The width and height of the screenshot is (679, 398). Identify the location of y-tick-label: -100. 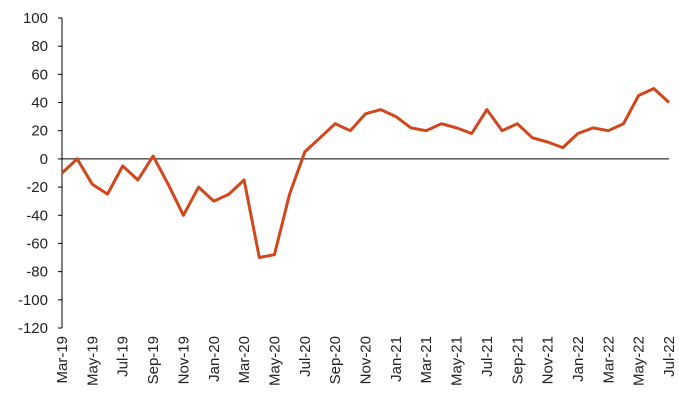
(33, 300).